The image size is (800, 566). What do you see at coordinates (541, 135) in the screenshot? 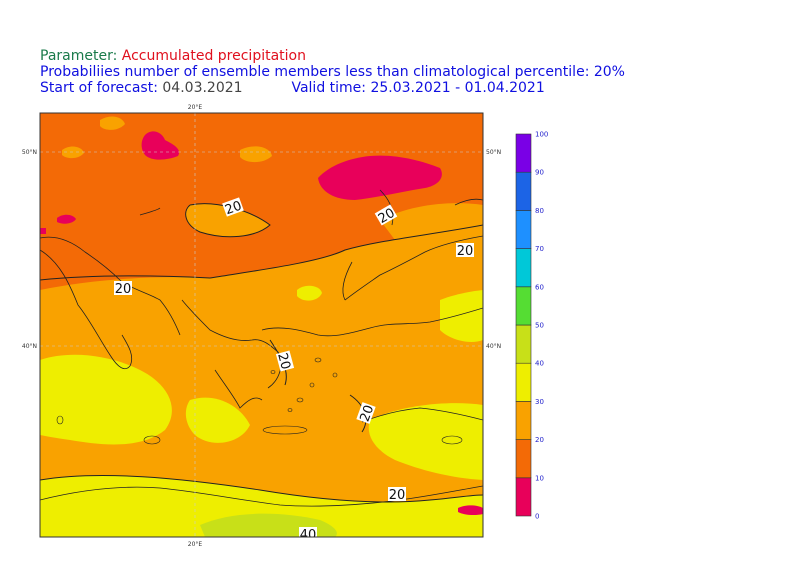
I see `colorbar-tick-label: 100` at bounding box center [541, 135].